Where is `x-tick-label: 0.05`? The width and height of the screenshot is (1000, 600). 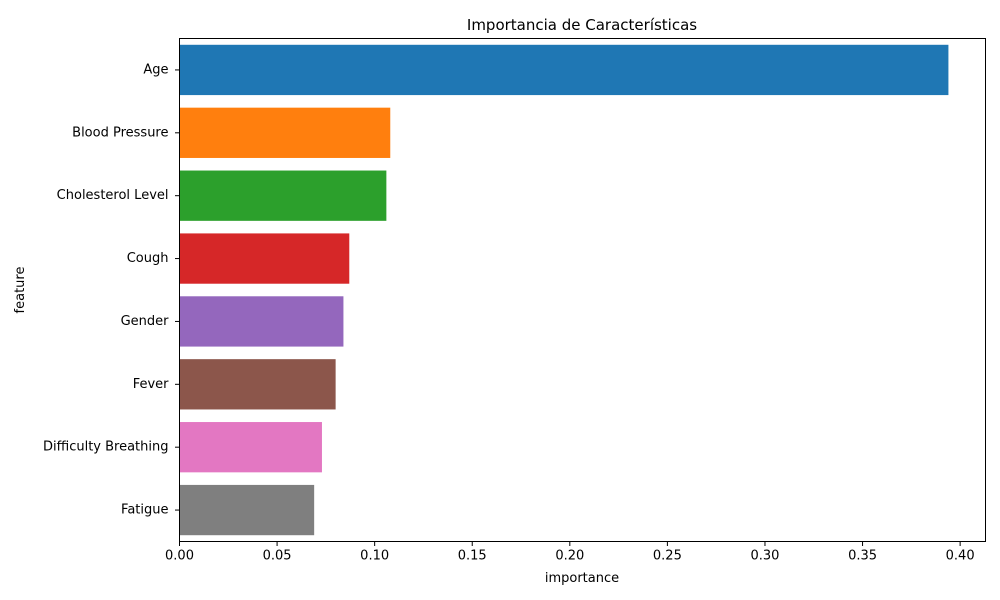
x-tick-label: 0.05 is located at coordinates (277, 556).